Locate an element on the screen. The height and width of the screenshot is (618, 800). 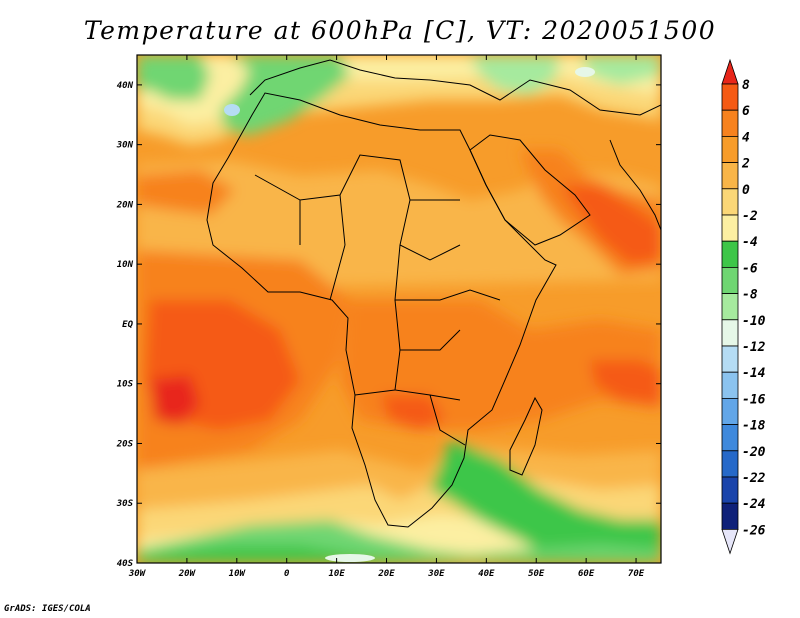
lon-tick-label: 20W is located at coordinates (187, 574).